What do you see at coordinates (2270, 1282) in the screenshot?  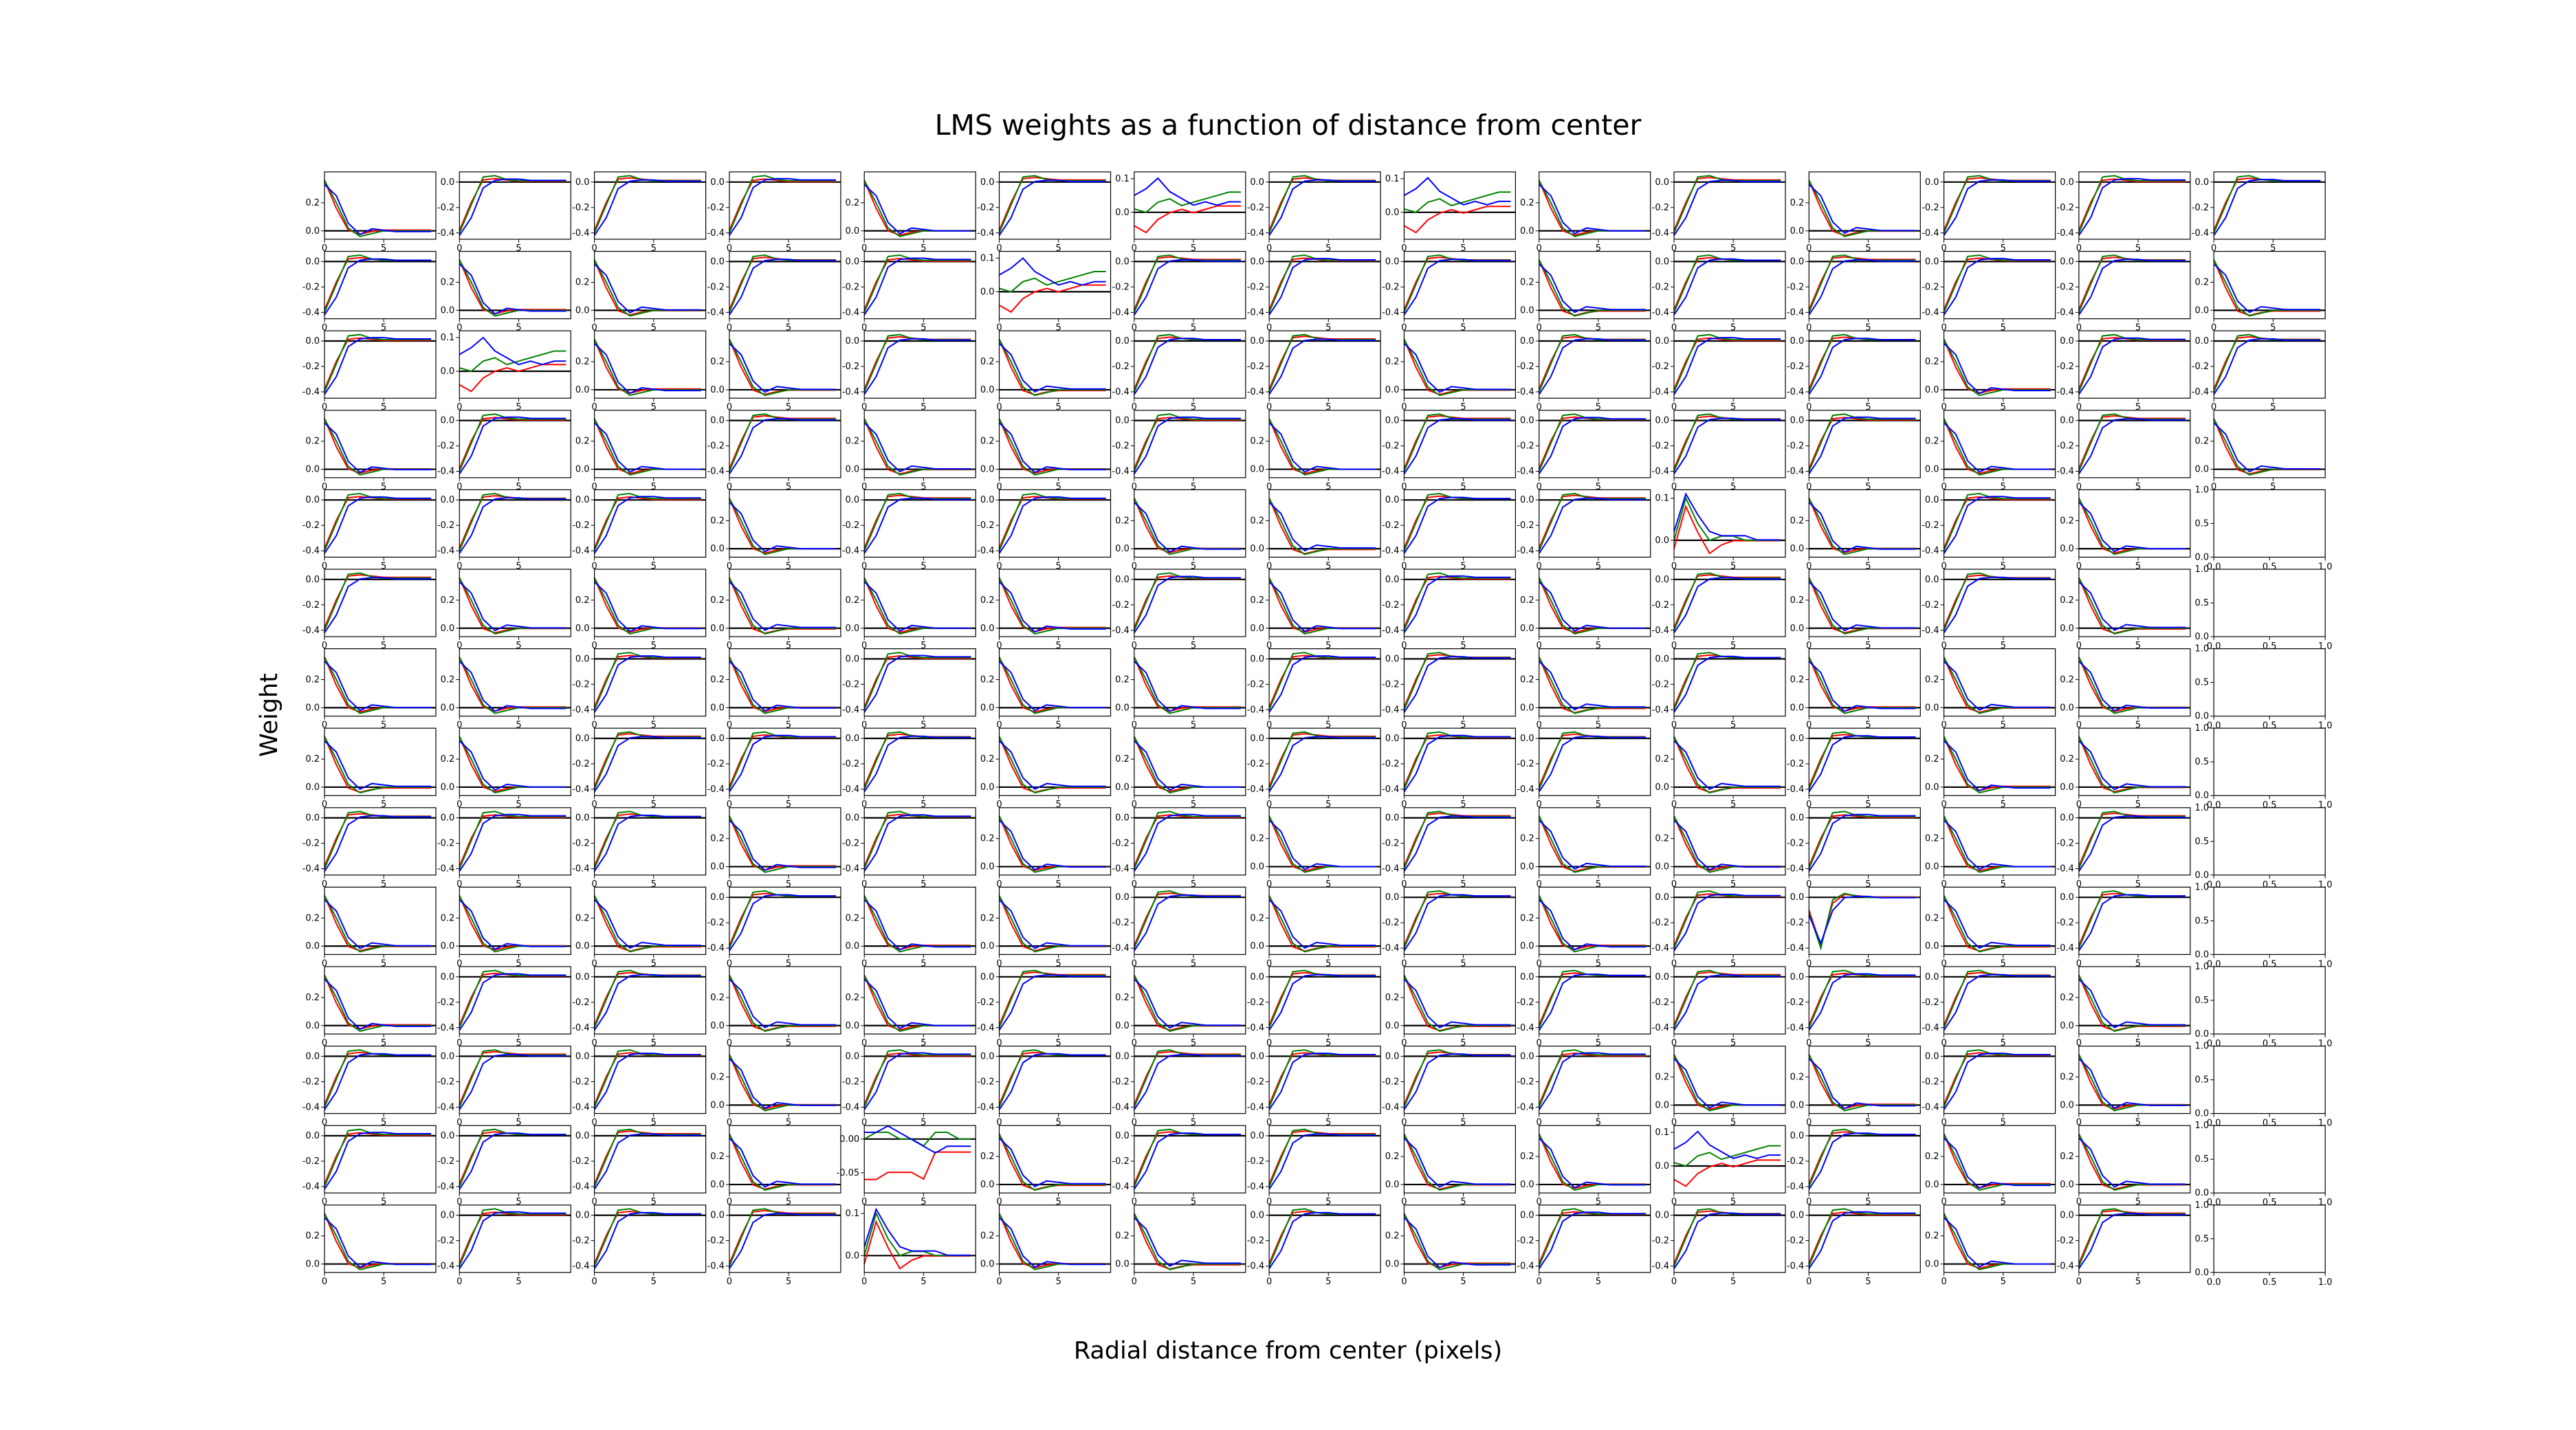 I see `x-tick-label: 0.5` at bounding box center [2270, 1282].